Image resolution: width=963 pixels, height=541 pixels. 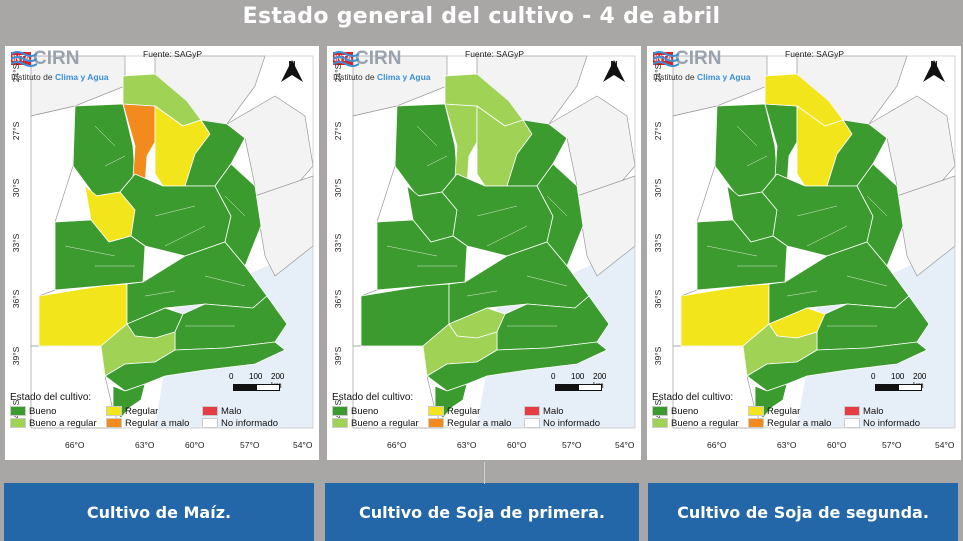 What do you see at coordinates (803, 512) in the screenshot?
I see `soja-segunda-button: Cultivo de Soja de segunda.` at bounding box center [803, 512].